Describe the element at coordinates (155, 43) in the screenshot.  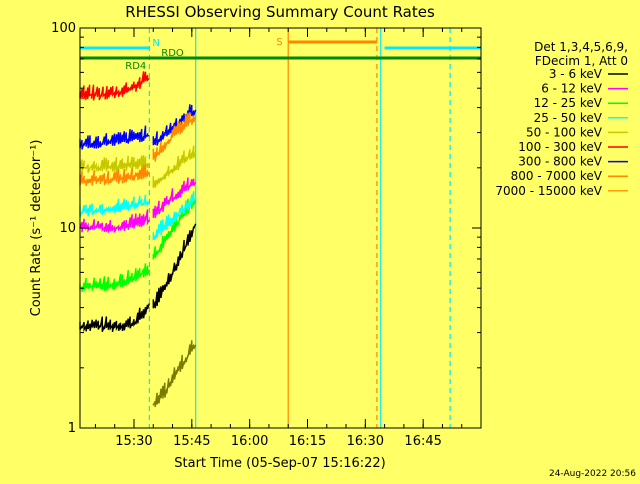
I see `flag-label-N: N` at that location.